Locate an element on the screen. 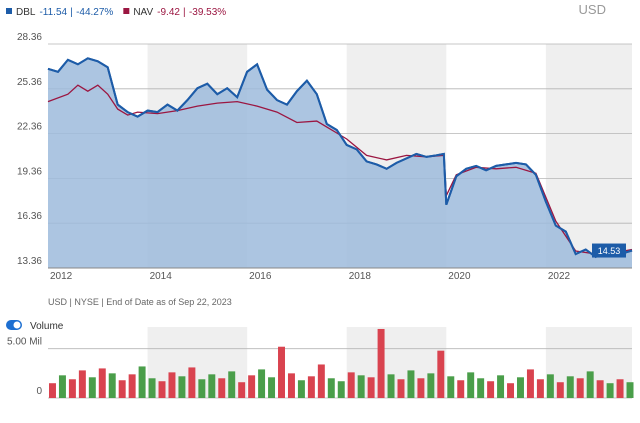  legend-change-pct: -44.27% is located at coordinates (94, 12).